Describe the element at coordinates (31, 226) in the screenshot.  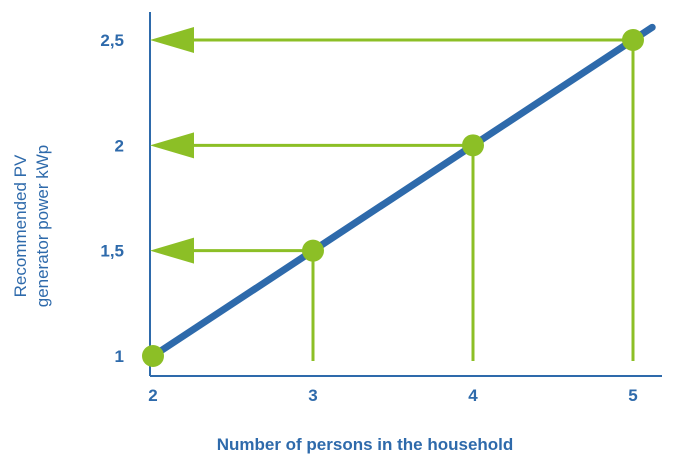
I see `y-axis-label: Recommended PV generator power kWp` at that location.